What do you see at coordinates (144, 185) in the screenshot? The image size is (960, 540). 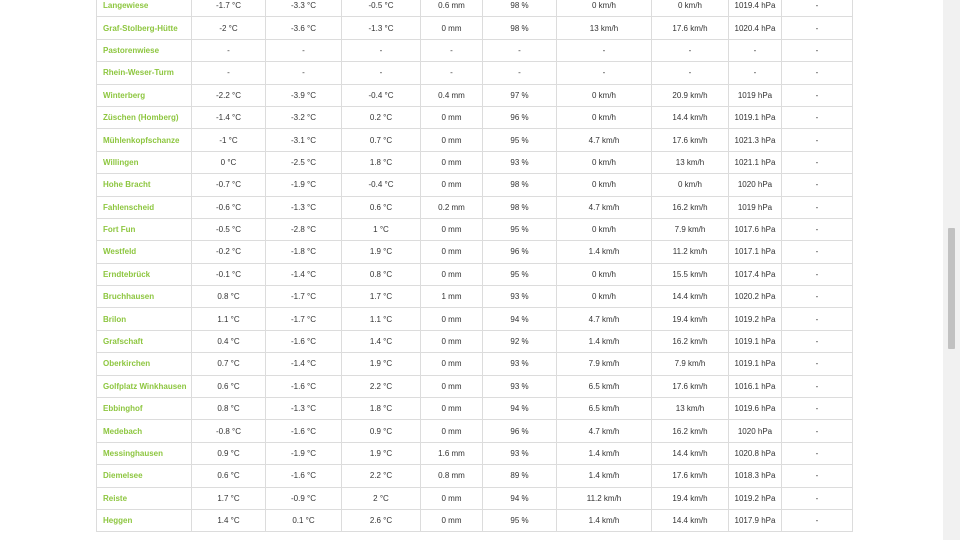 I see `station-name-link: Hohe Bracht` at bounding box center [144, 185].